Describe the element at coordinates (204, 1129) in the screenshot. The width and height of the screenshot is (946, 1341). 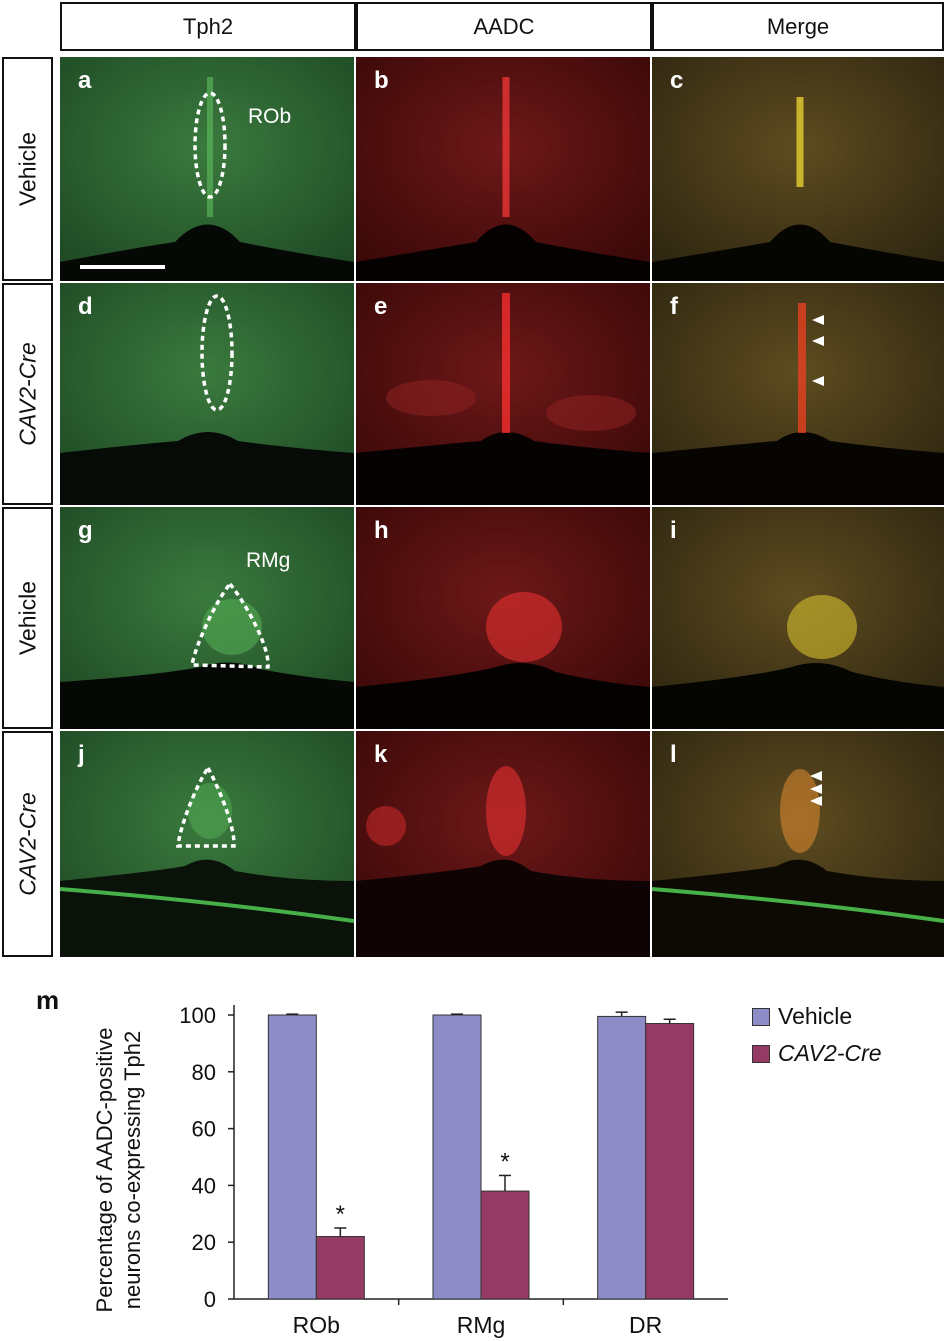
I see `y-tick-label: 60` at that location.